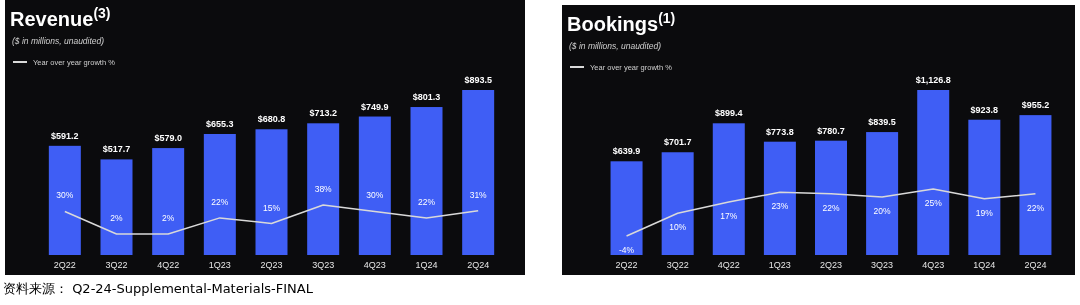 This screenshot has width=1080, height=305. What do you see at coordinates (984, 212) in the screenshot?
I see `data-label: 19%` at bounding box center [984, 212].